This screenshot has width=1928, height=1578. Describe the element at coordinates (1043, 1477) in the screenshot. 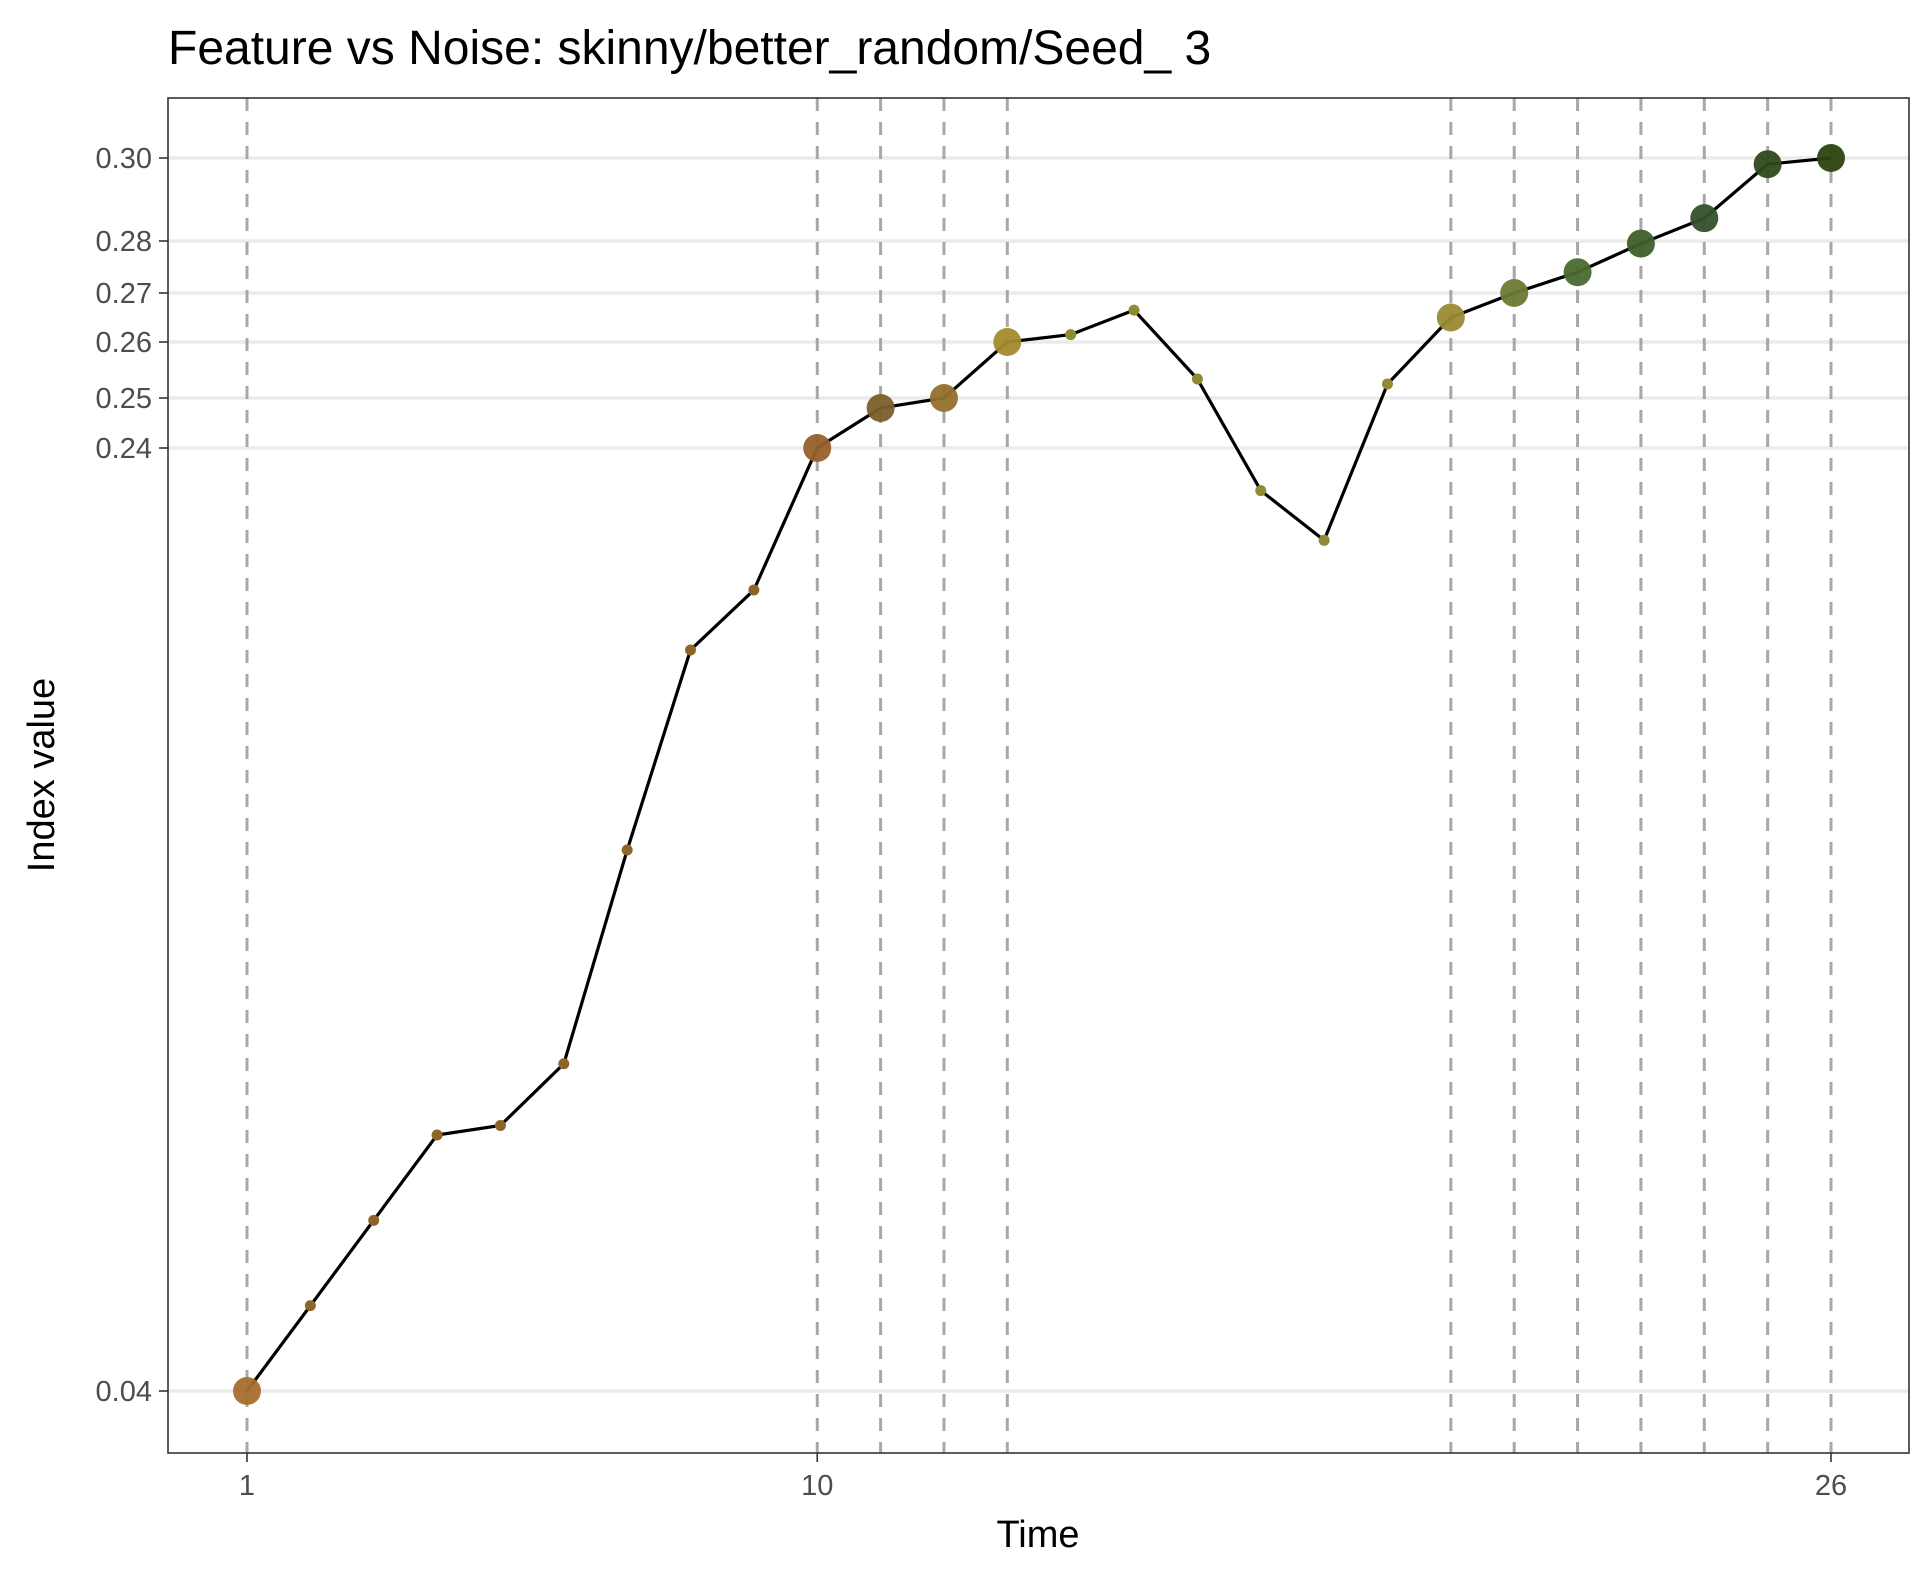

I see `x-axis: 1 10 26` at that location.